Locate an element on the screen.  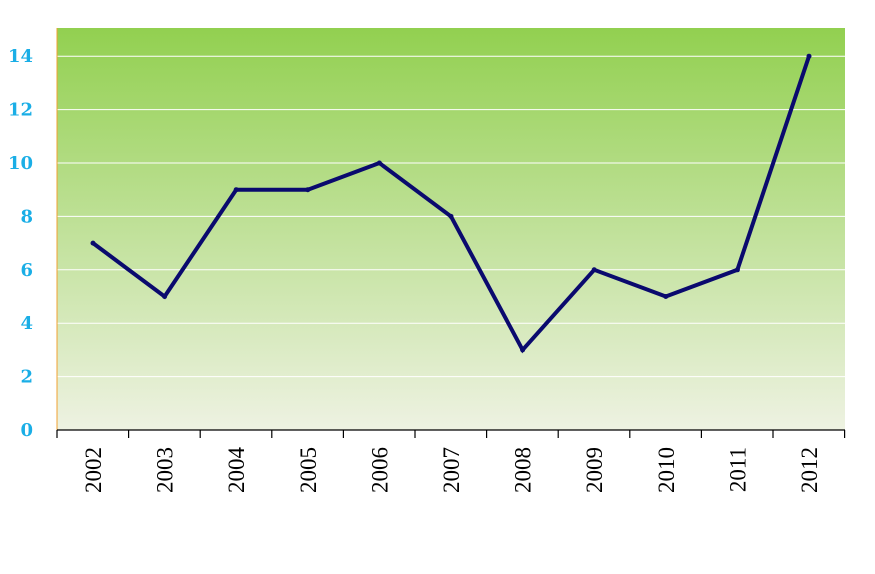
y-tick-label: 6 is located at coordinates (26, 270).